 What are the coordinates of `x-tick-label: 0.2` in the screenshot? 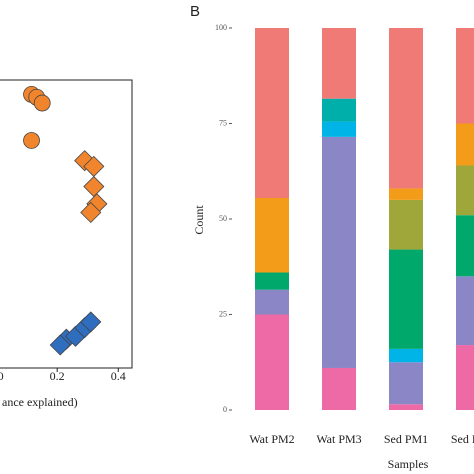 It's located at (57, 376).